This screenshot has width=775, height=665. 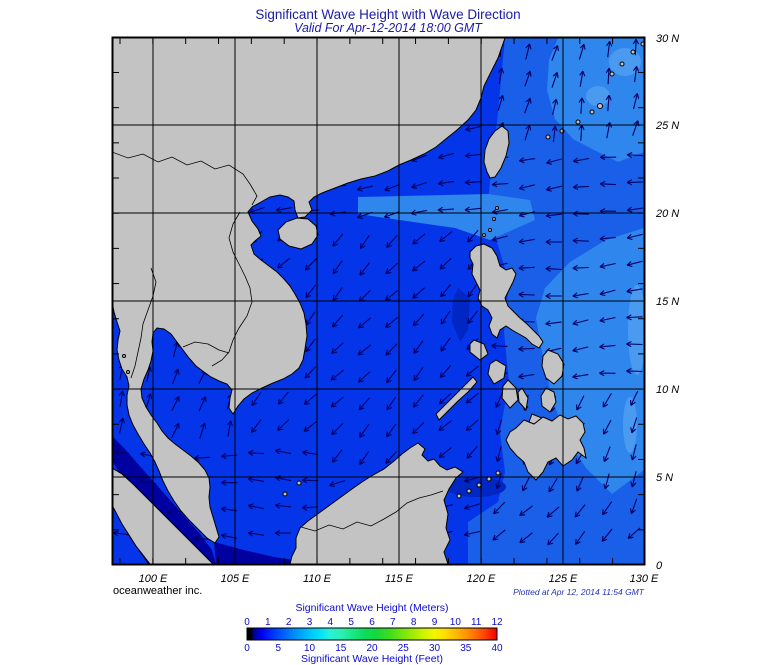 What do you see at coordinates (247, 622) in the screenshot?
I see `legend-meters-tick: 0` at bounding box center [247, 622].